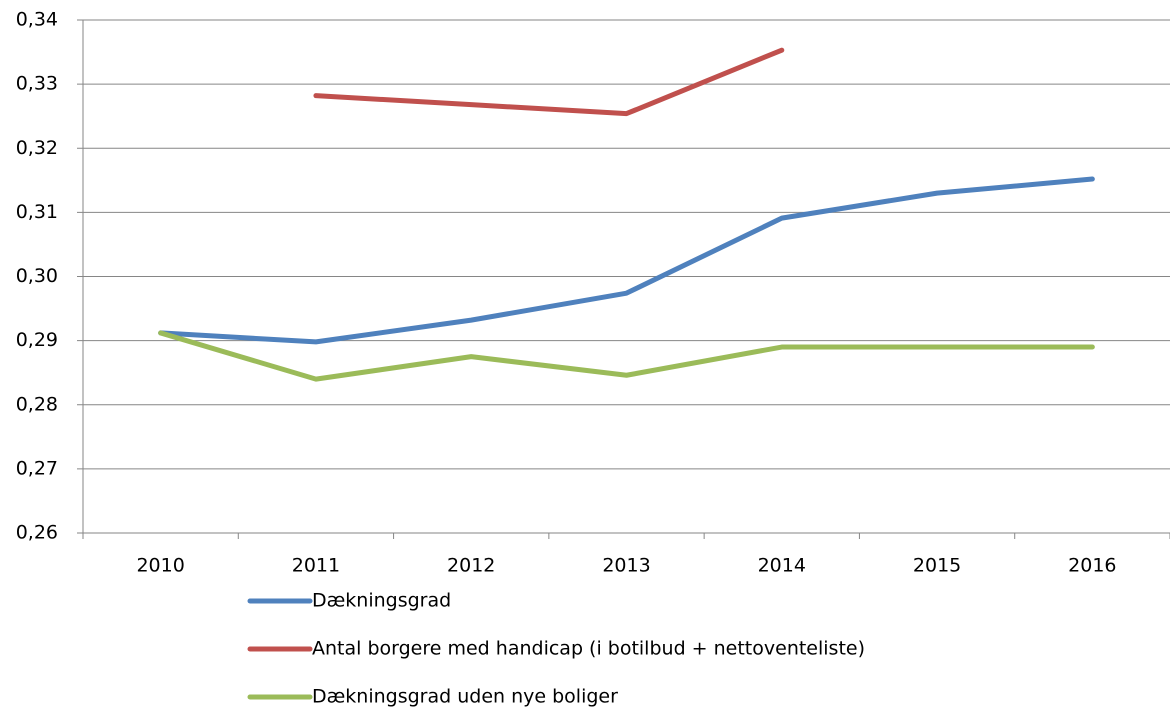 This screenshot has width=1170, height=708. What do you see at coordinates (937, 566) in the screenshot?
I see `x-tick-label: 2015` at bounding box center [937, 566].